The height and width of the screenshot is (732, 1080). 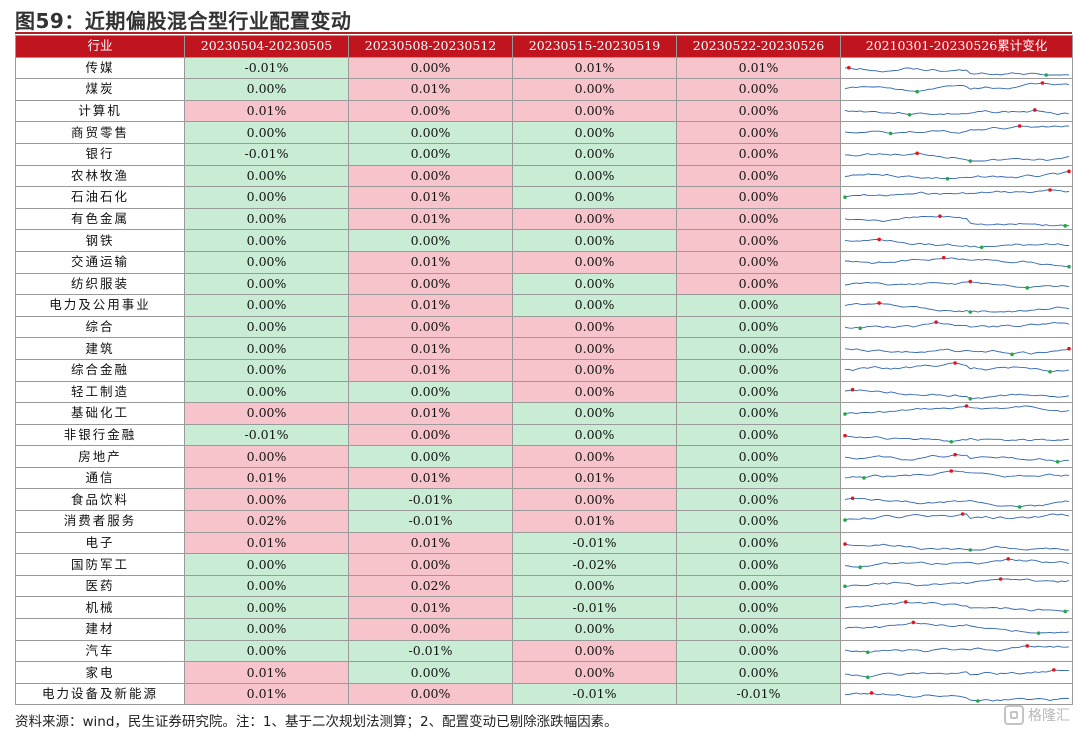 I want to click on industry-name: 电子, so click(x=100, y=543).